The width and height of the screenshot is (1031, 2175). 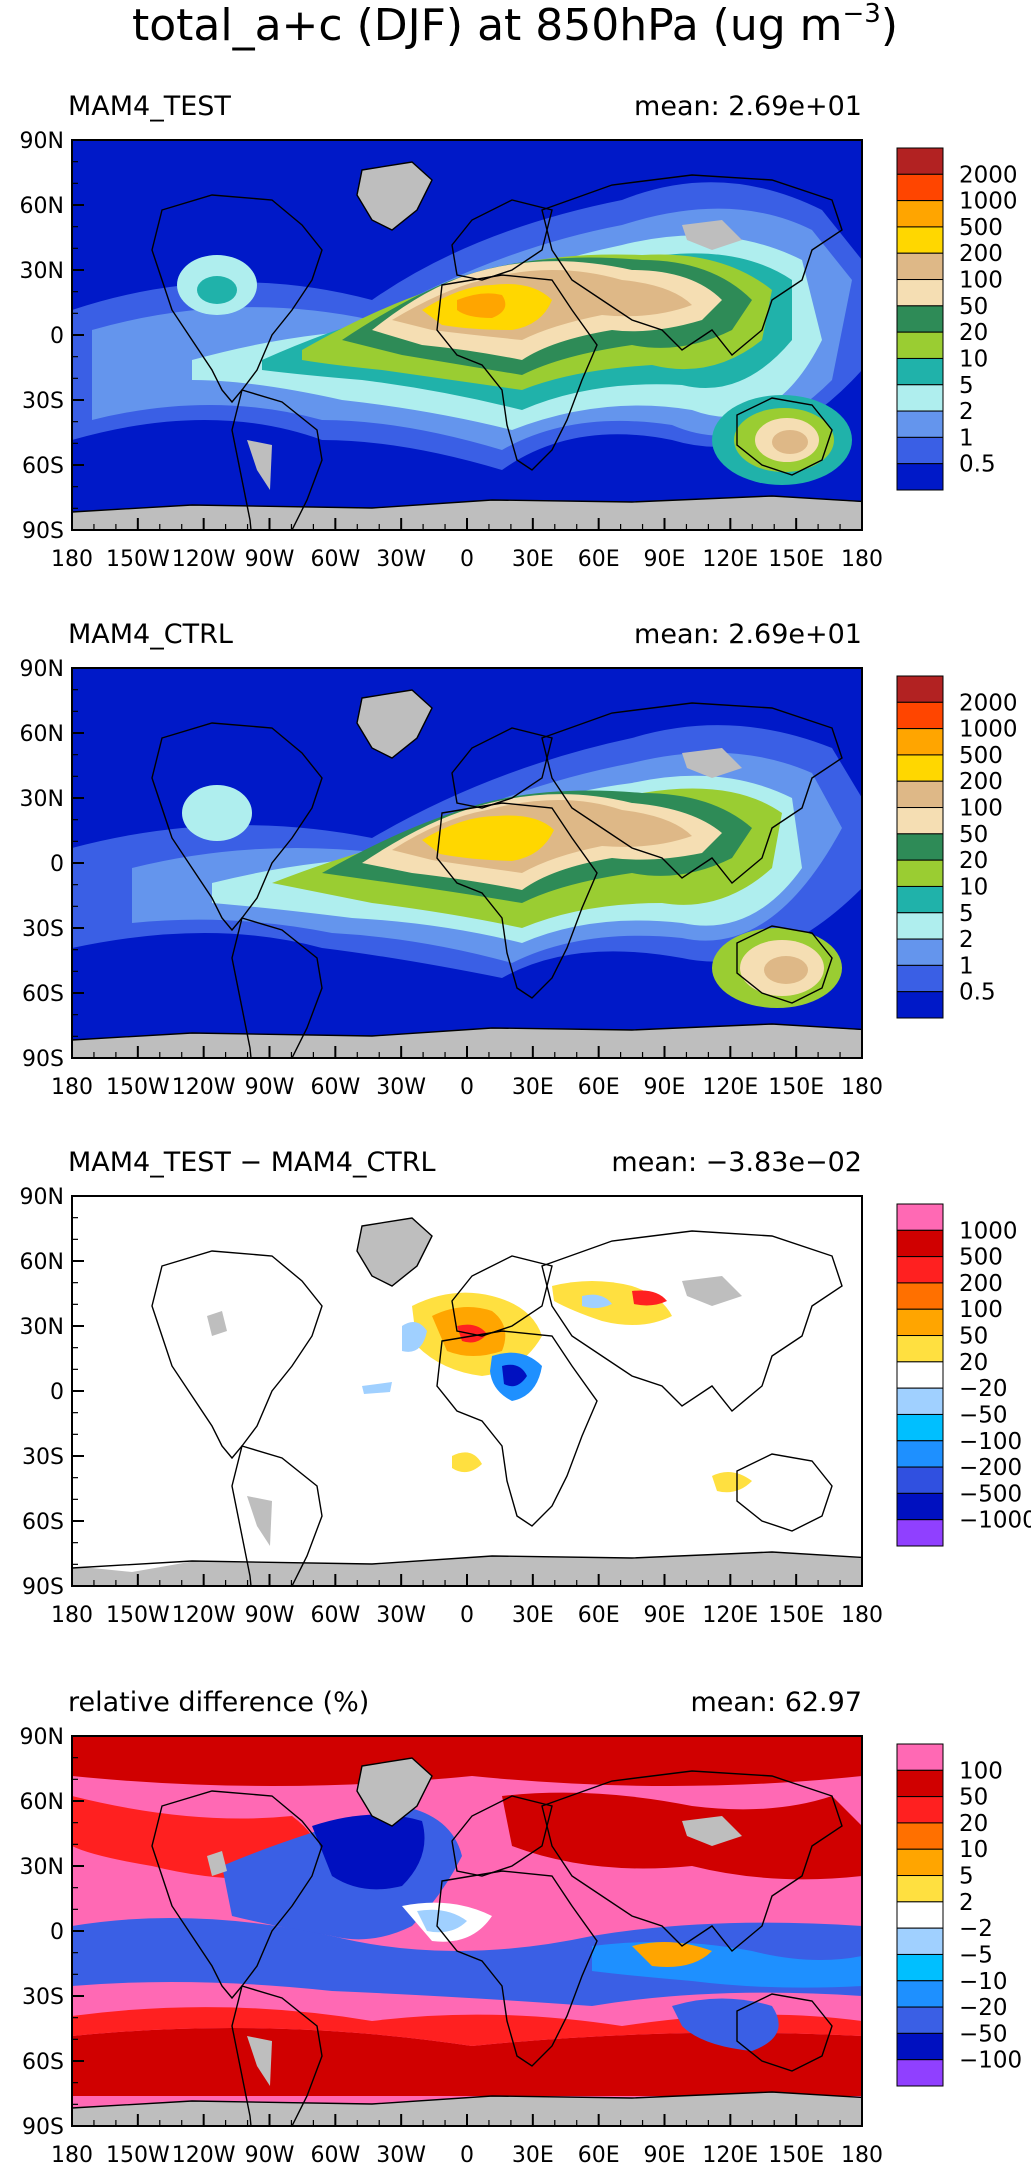 I want to click on colorbar-label: 0.5, so click(x=977, y=993).